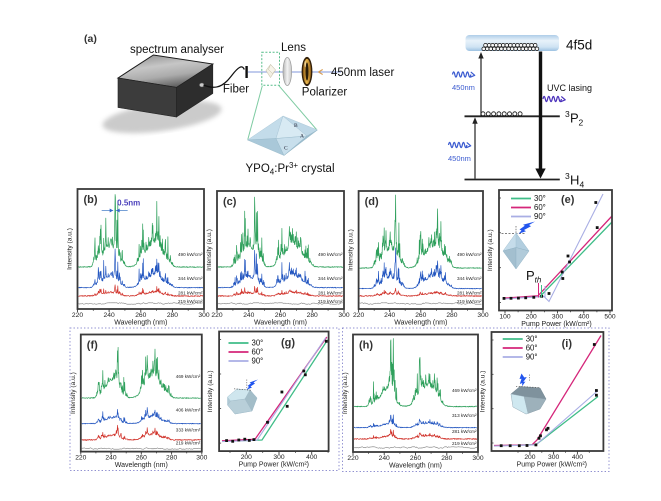  What do you see at coordinates (230, 202) in the screenshot?
I see `svg-text: (c)` at bounding box center [230, 202].